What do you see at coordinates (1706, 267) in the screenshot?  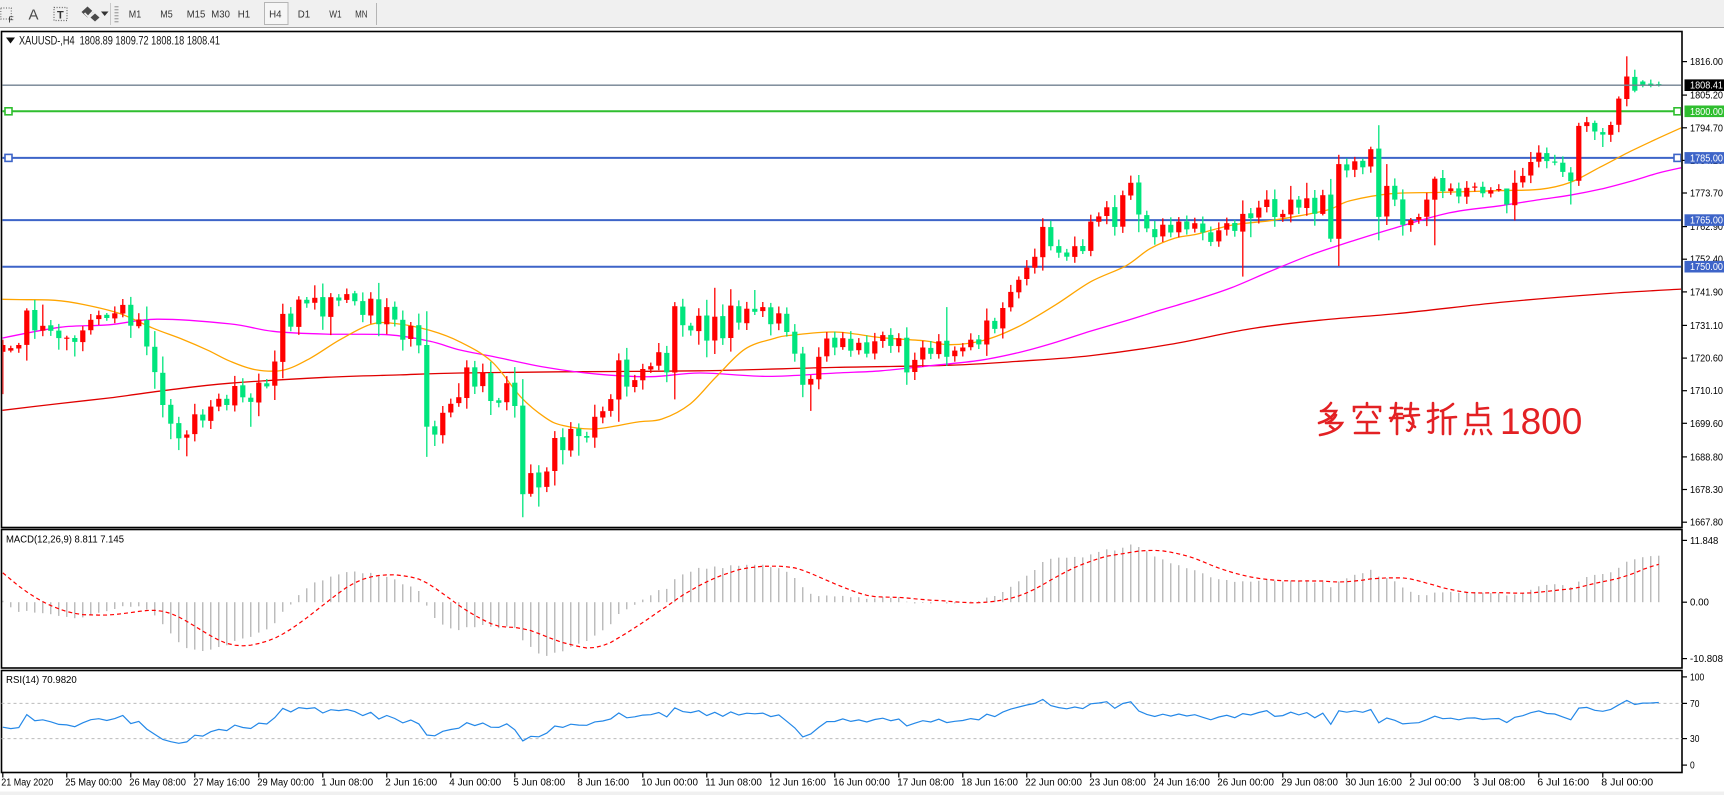 I see `svg-text: 1750.00` at bounding box center [1706, 267].